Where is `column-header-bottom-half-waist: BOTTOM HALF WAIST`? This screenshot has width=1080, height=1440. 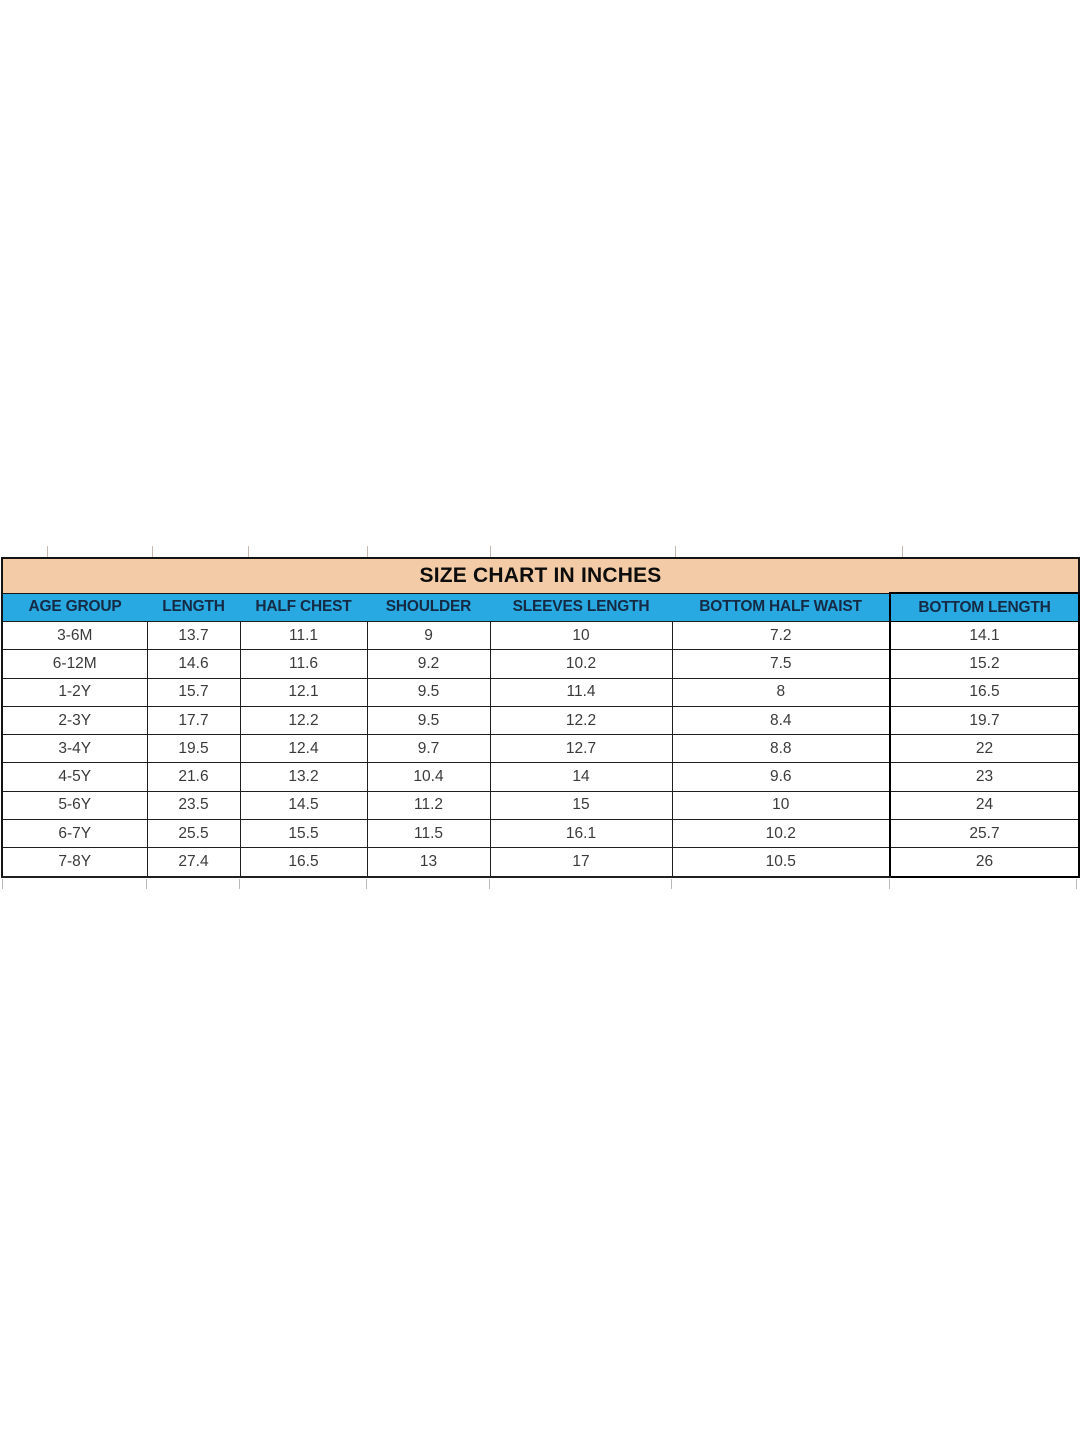
column-header-bottom-half-waist: BOTTOM HALF WAIST is located at coordinates (781, 607).